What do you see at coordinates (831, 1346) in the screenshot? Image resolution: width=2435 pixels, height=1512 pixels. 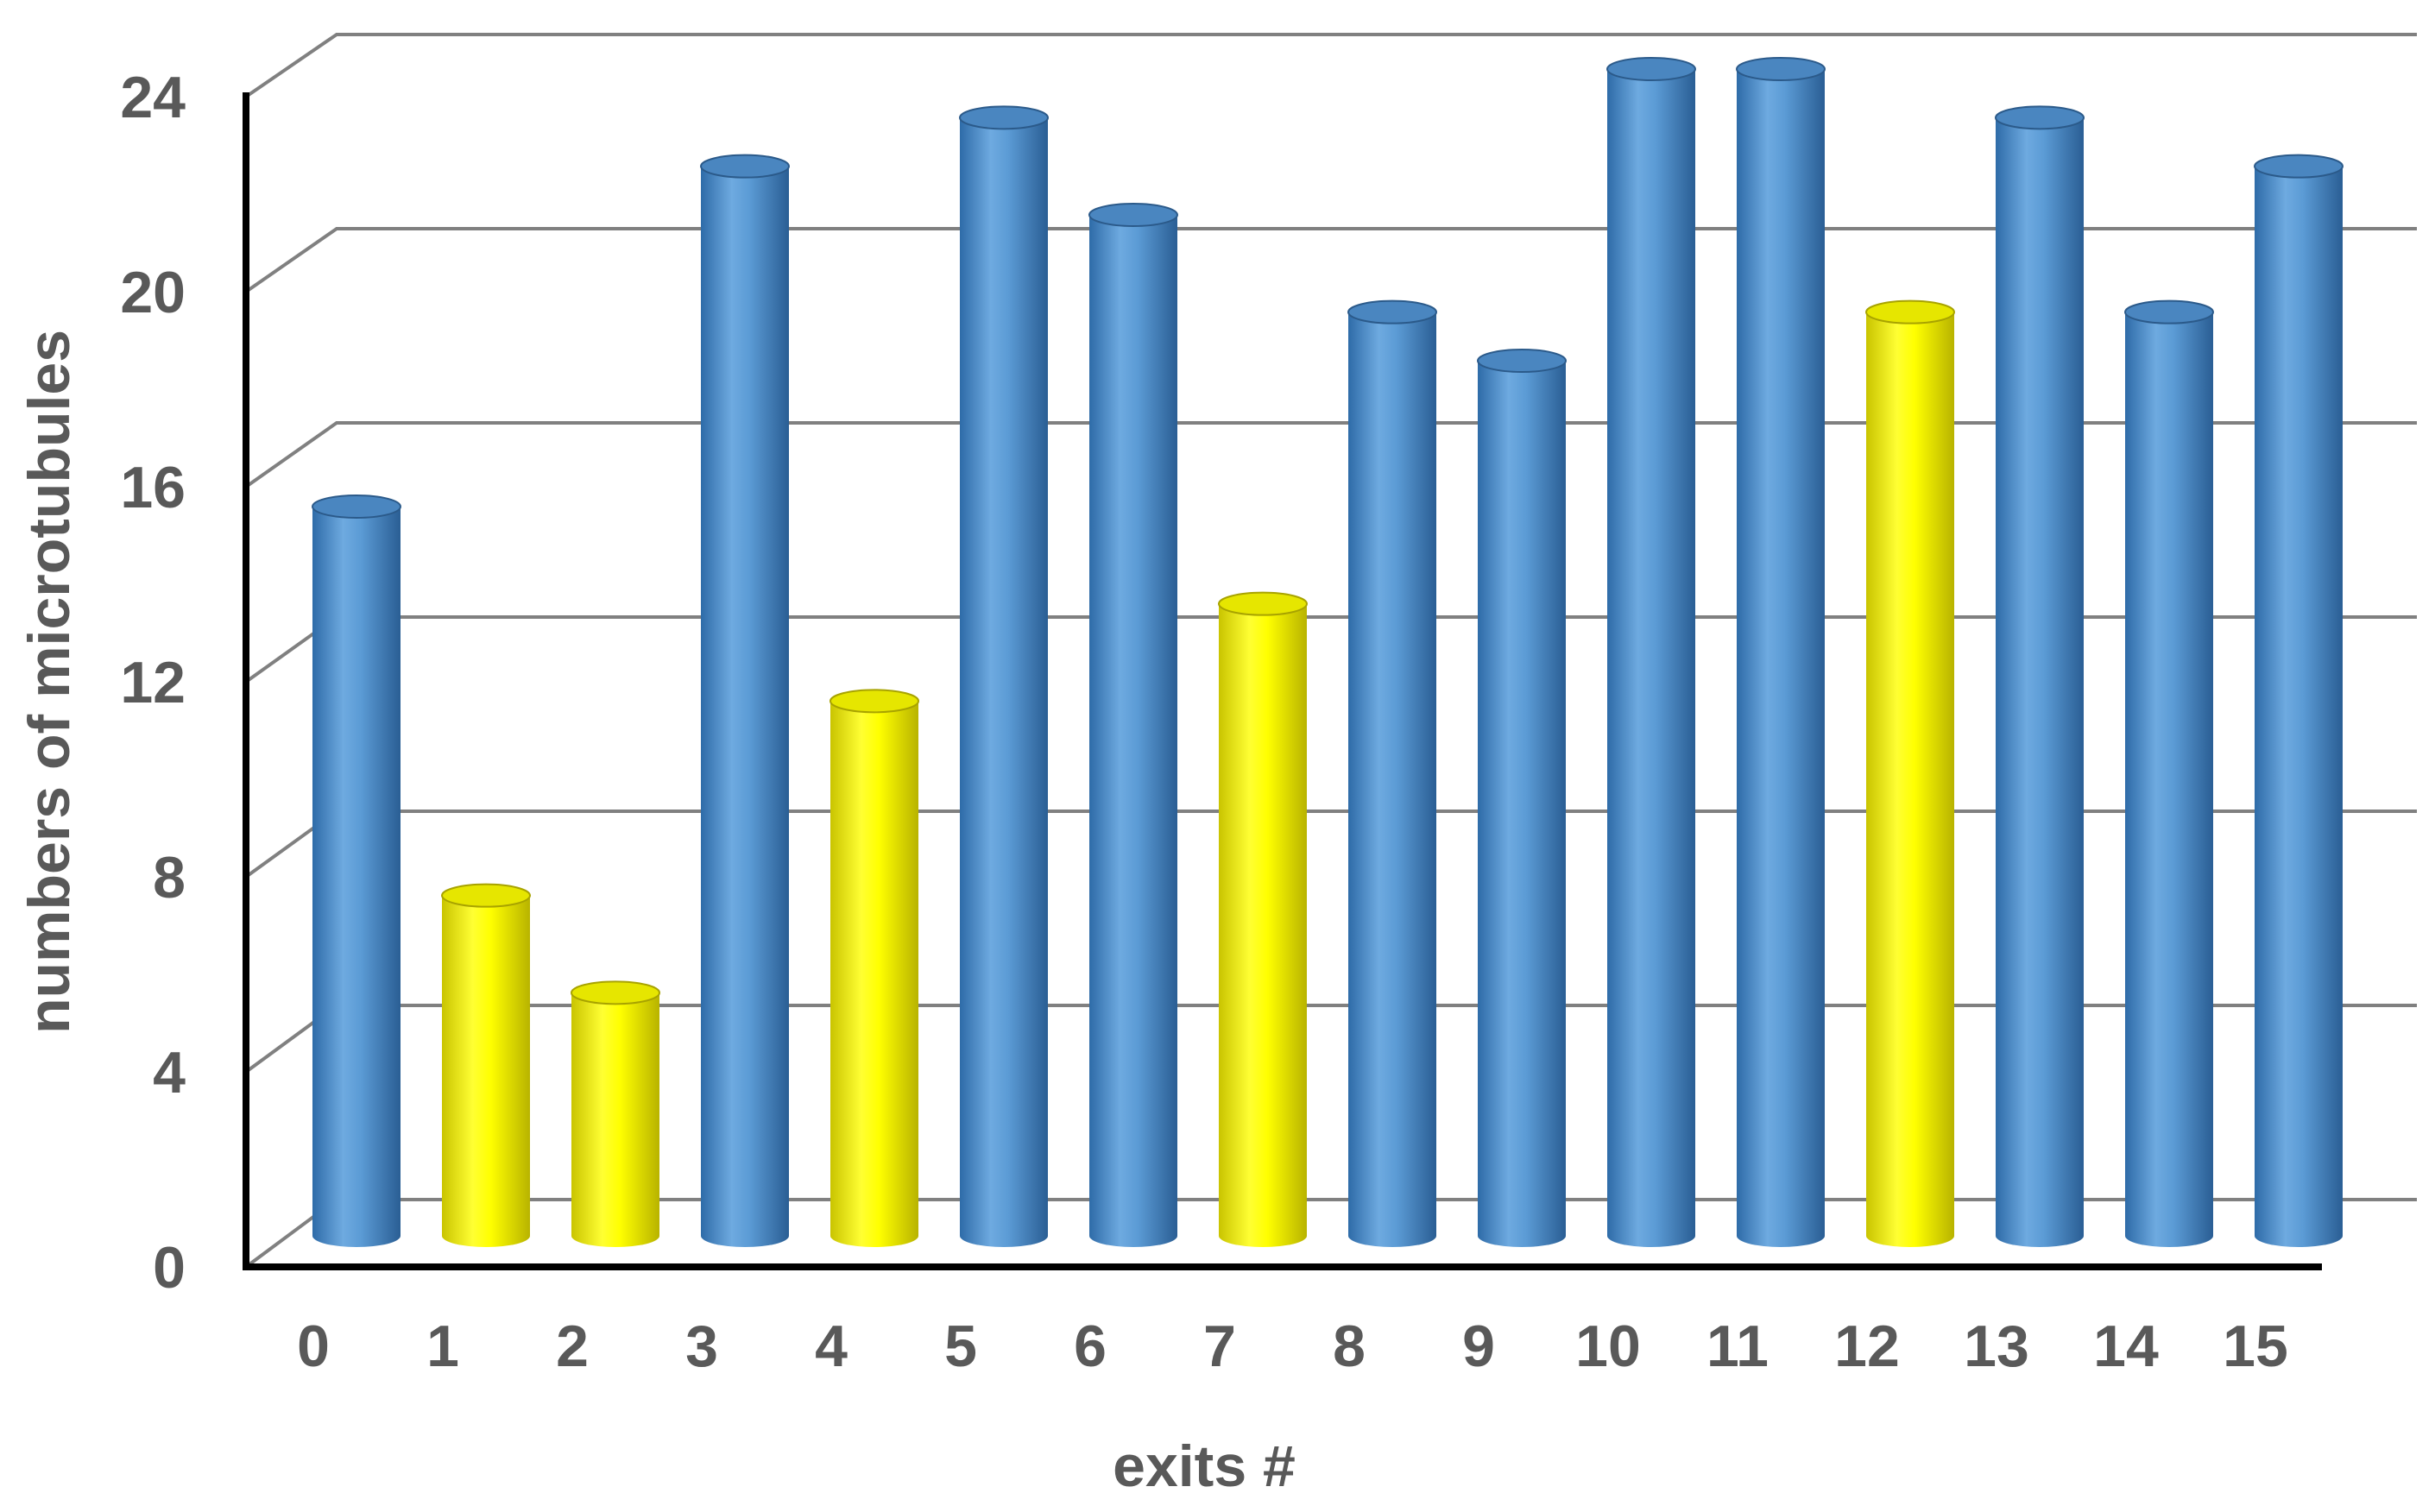 I see `x-tick-label: 4` at bounding box center [831, 1346].